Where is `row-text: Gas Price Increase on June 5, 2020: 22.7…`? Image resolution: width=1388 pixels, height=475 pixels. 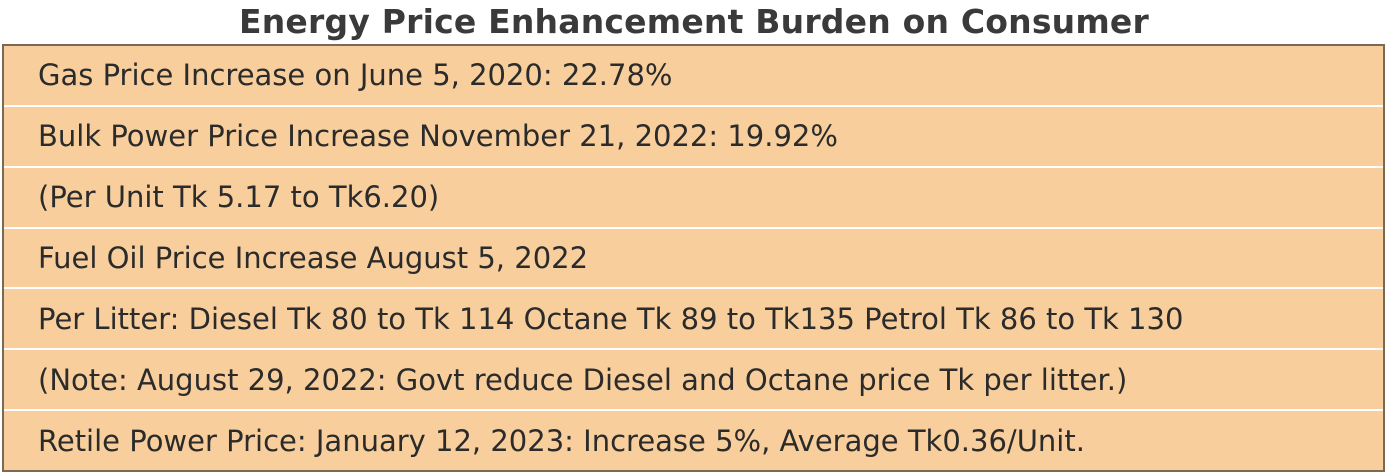
row-text: Gas Price Increase on June 5, 2020: 22.7… is located at coordinates (355, 75).